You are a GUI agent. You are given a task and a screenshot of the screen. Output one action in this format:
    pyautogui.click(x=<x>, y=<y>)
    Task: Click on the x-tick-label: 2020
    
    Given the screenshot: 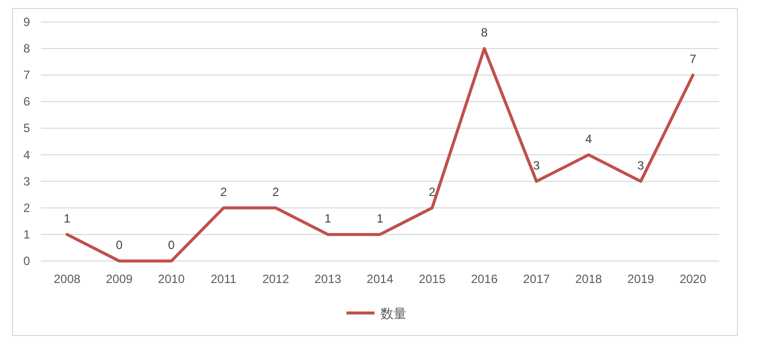 What is the action you would take?
    pyautogui.click(x=693, y=279)
    